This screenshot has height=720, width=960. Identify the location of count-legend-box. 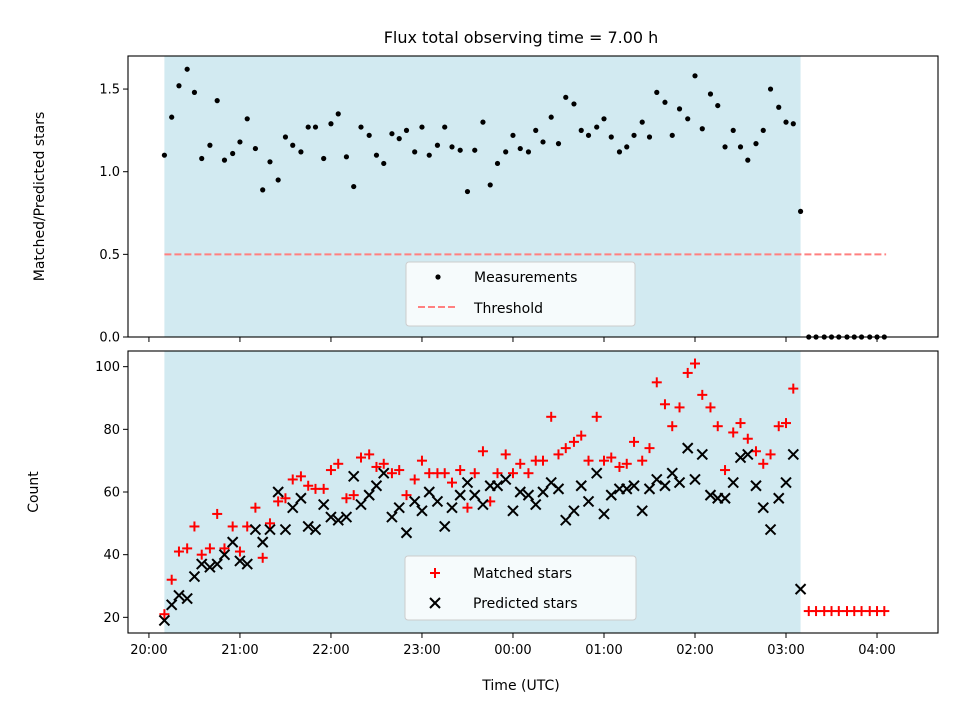
(520, 588).